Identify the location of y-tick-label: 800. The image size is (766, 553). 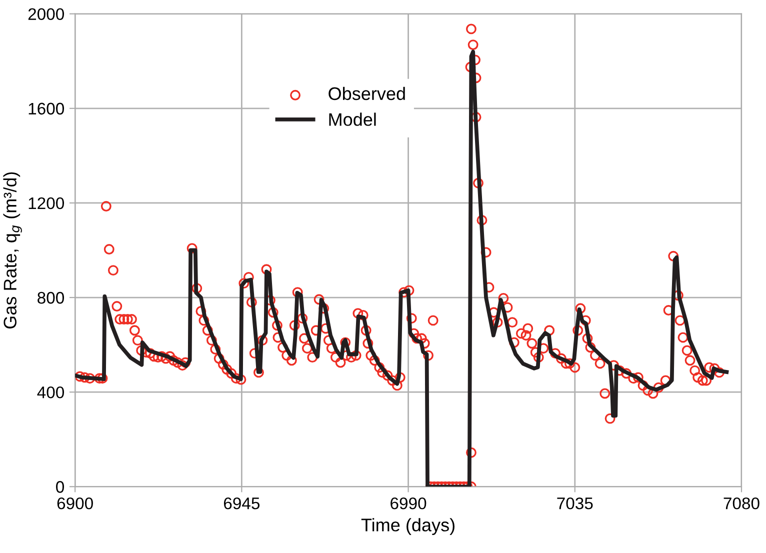
(51, 298).